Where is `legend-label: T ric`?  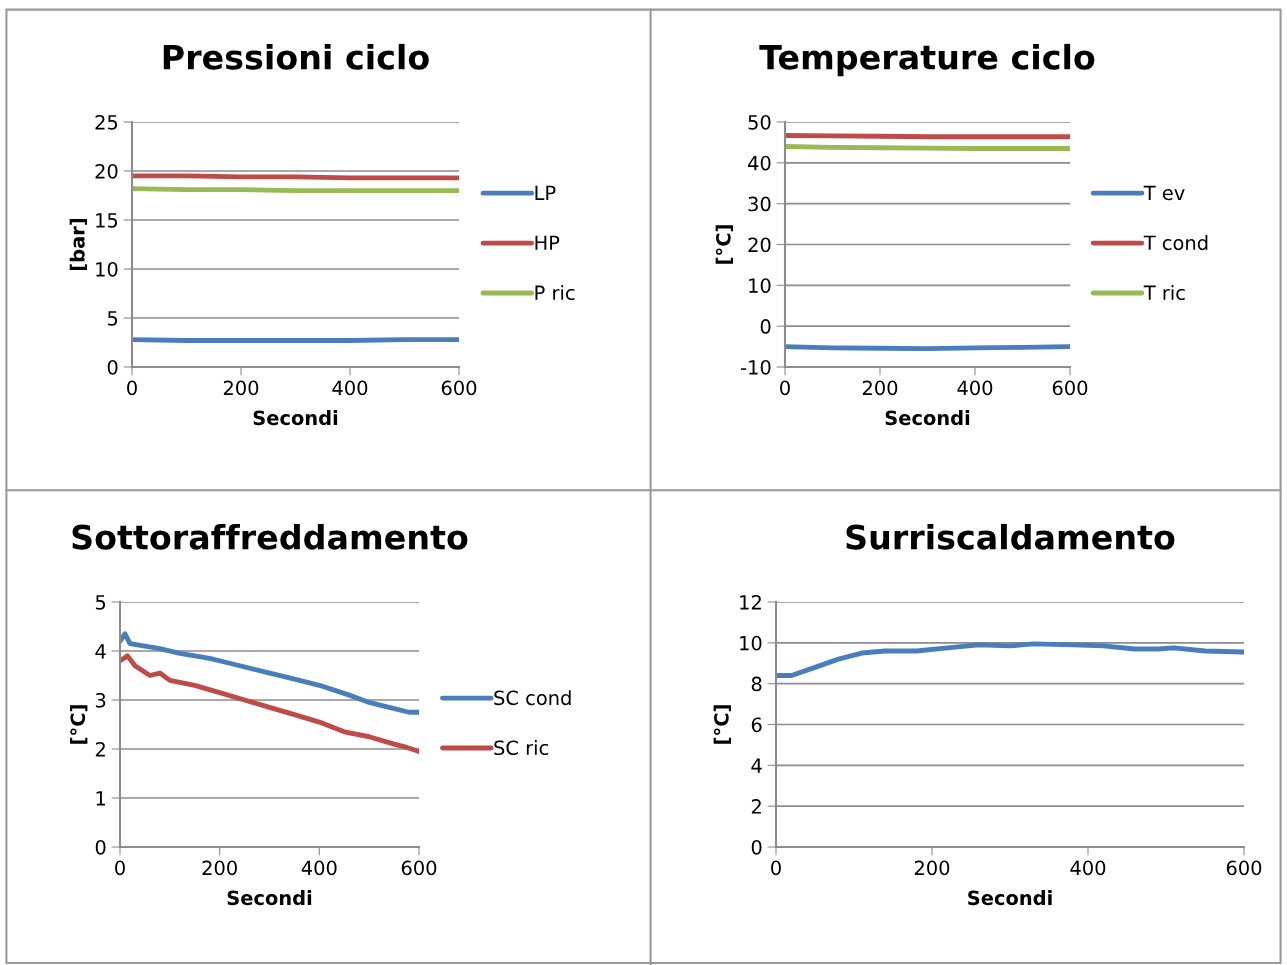 legend-label: T ric is located at coordinates (1164, 293).